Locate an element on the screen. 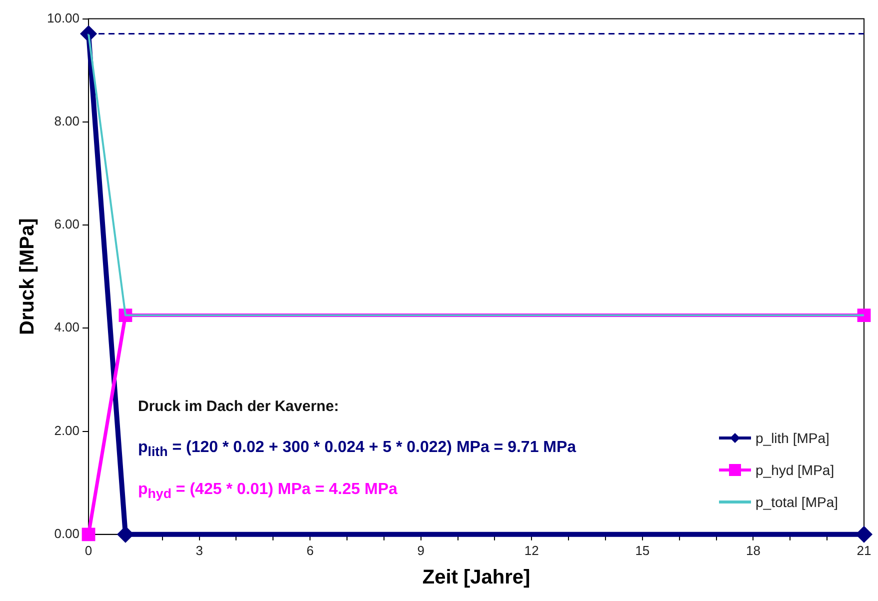 This screenshot has height=601, width=878. x-tick-label: 0 is located at coordinates (88, 550).